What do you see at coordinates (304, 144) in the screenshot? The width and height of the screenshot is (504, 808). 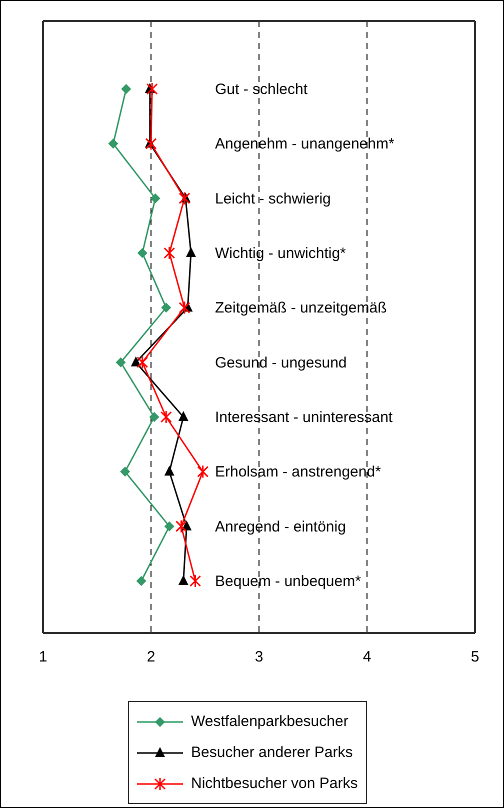 I see `y-tick-label: Angenehm - unangenehm*` at bounding box center [304, 144].